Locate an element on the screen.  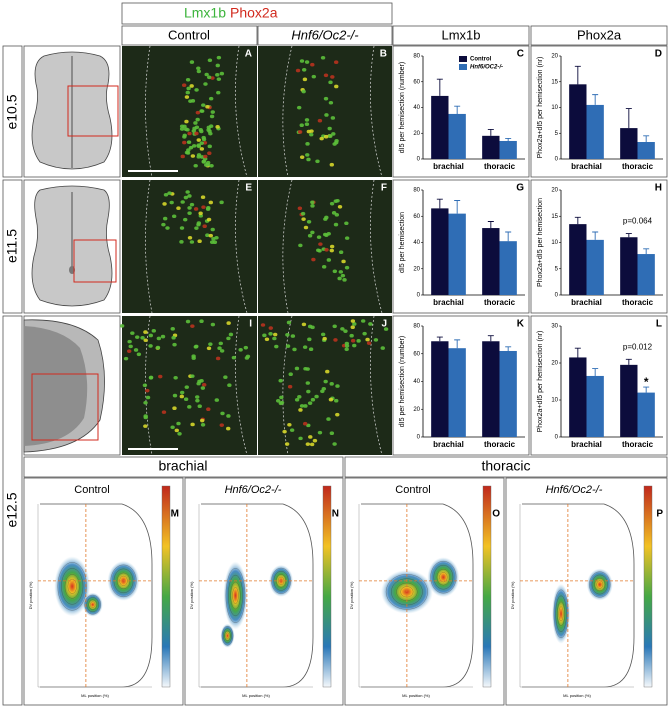
column-header: Lmx1b is located at coordinates (460, 34).